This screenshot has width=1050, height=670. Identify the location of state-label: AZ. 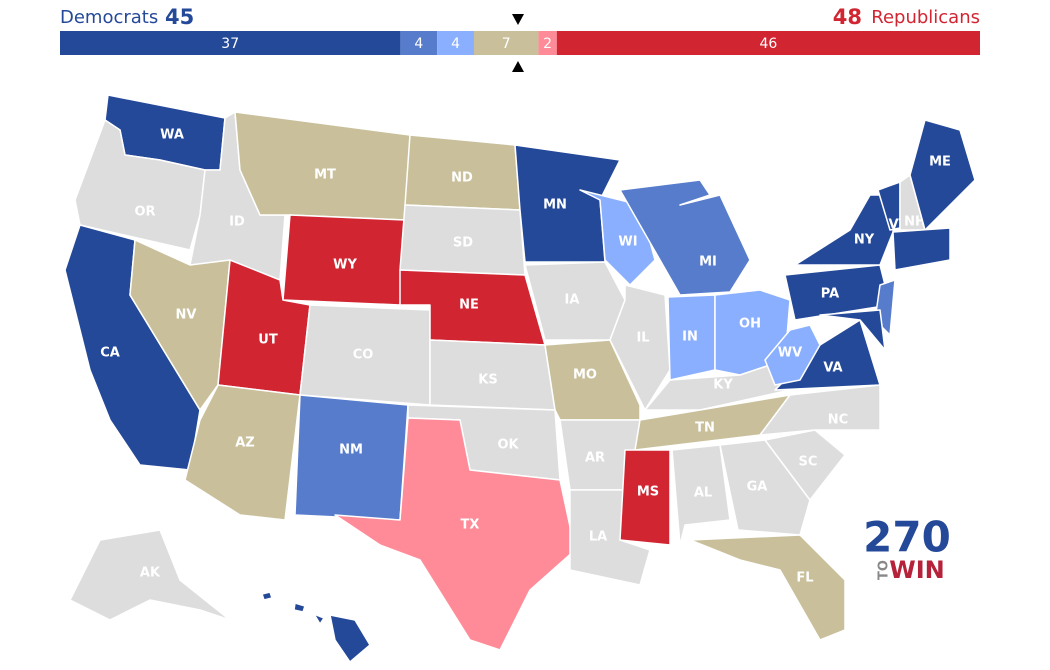
(245, 443).